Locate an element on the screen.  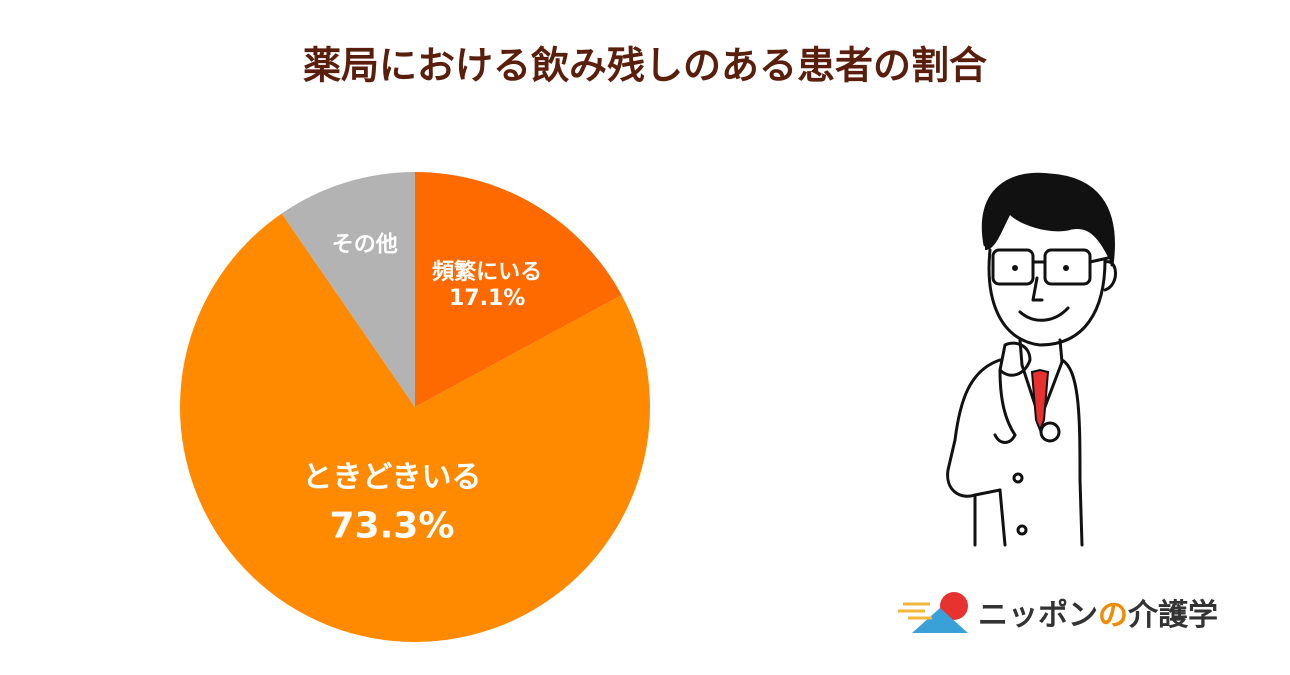
logo-text-part: ニッポン is located at coordinates (1038, 615).